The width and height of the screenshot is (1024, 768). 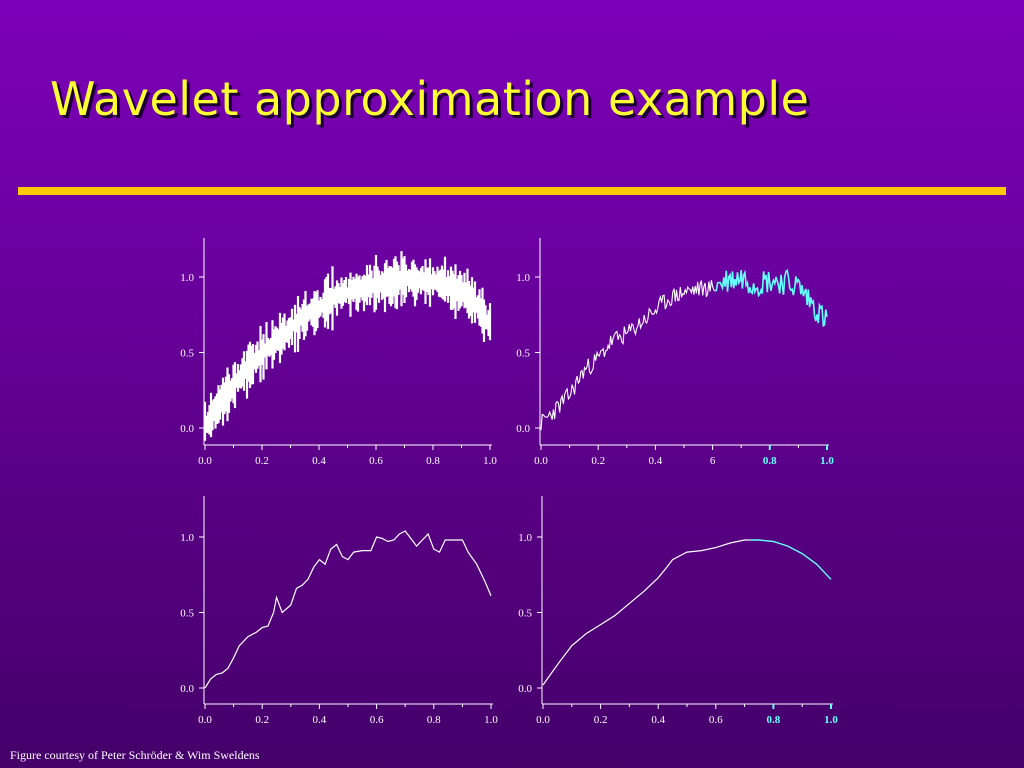 What do you see at coordinates (512, 191) in the screenshot?
I see `title-rule` at bounding box center [512, 191].